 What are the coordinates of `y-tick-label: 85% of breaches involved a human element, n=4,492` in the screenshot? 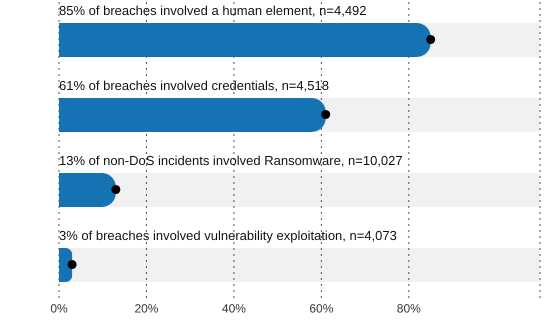 It's located at (213, 10).